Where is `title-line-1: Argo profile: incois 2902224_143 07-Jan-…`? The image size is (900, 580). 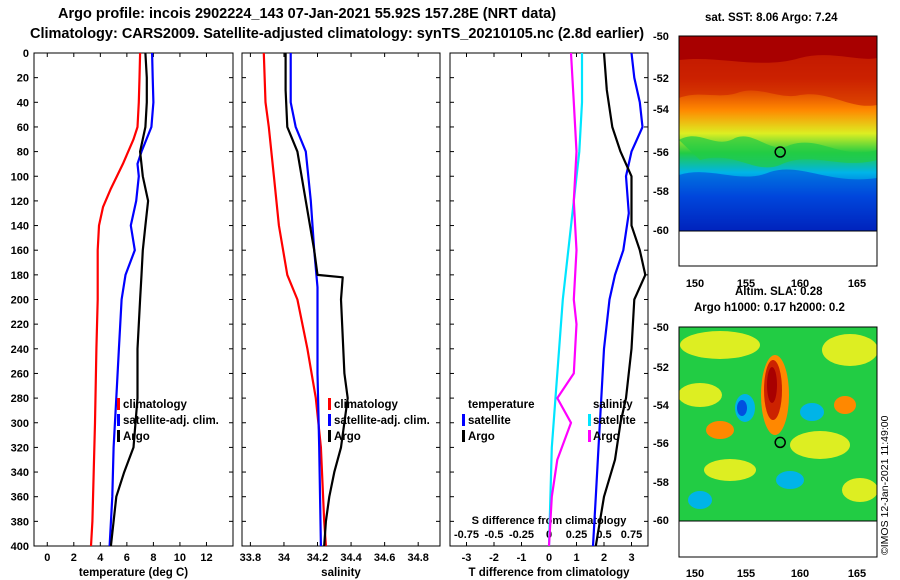 title-line-1: Argo profile: incois 2902224_143 07-Jan-… is located at coordinates (307, 14).